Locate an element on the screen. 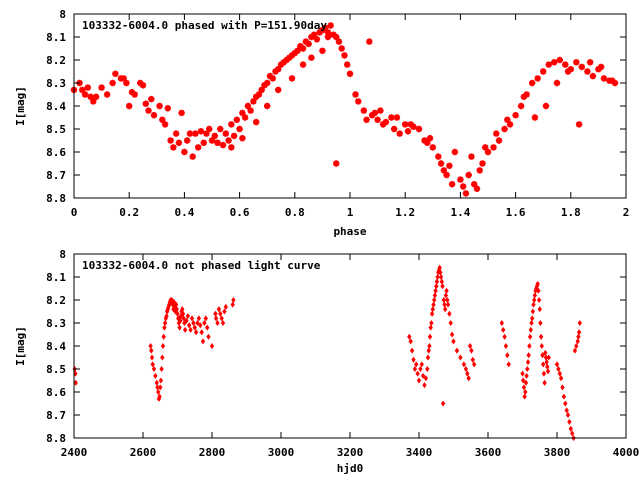  x-tick-label: 1.4 is located at coordinates (460, 212).